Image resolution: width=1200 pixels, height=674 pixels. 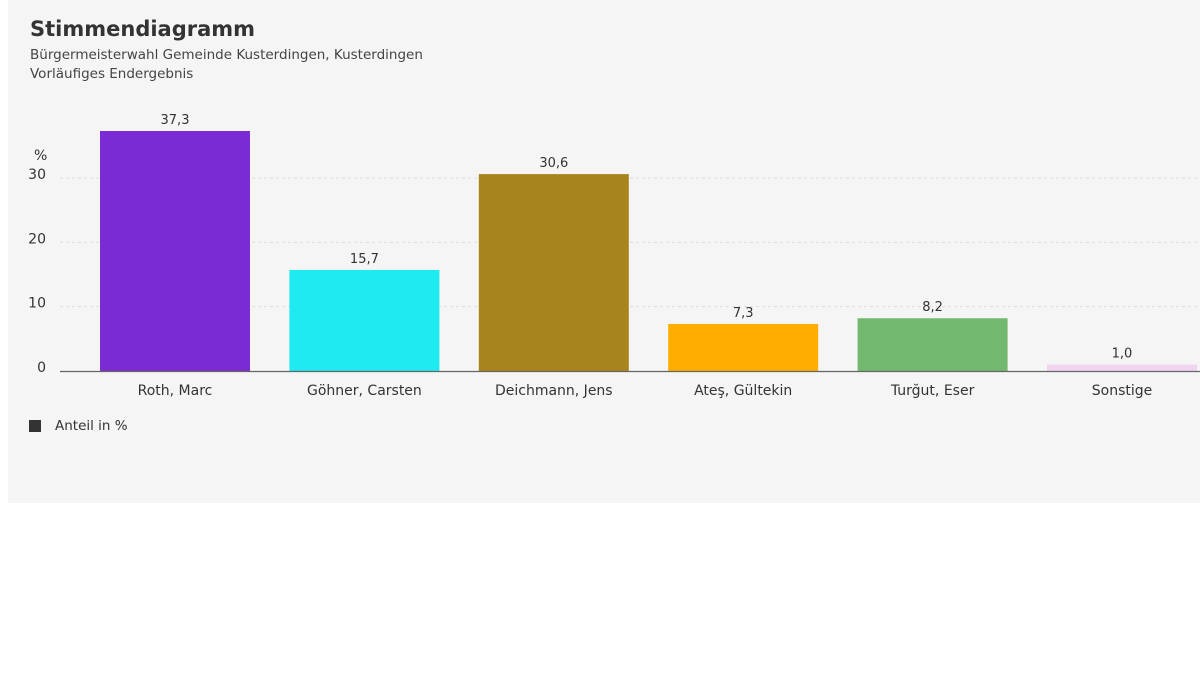 What do you see at coordinates (932, 307) in the screenshot?
I see `bar-value-label: 8,2` at bounding box center [932, 307].